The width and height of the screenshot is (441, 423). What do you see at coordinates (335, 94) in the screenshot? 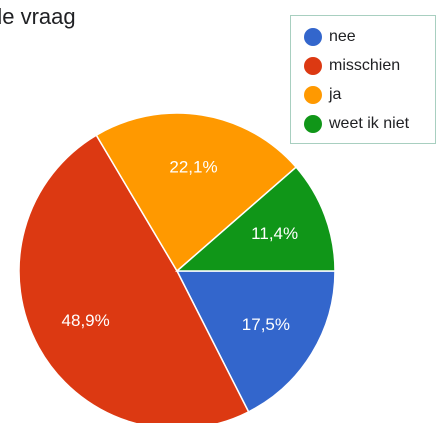
I see `legend-label: ja` at bounding box center [335, 94].